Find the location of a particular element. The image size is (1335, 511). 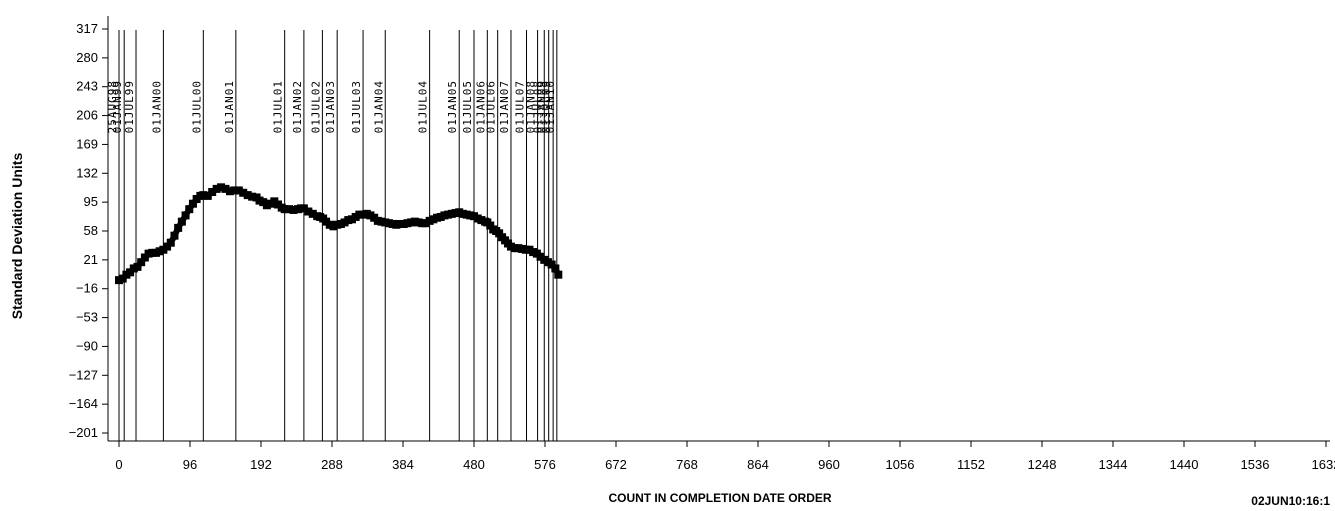

date-marker-label: 01JAN08 is located at coordinates (531, 106).